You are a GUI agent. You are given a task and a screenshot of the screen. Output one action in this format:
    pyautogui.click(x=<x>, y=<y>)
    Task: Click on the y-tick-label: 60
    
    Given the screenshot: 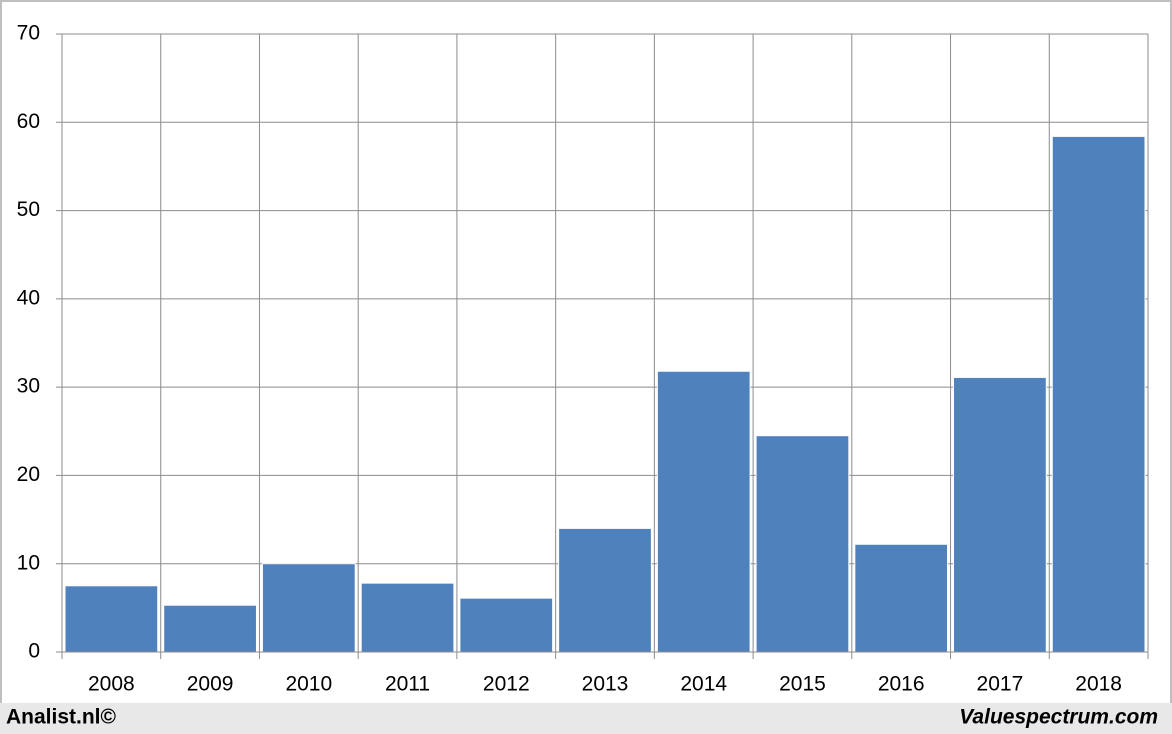 What is the action you would take?
    pyautogui.click(x=28, y=121)
    